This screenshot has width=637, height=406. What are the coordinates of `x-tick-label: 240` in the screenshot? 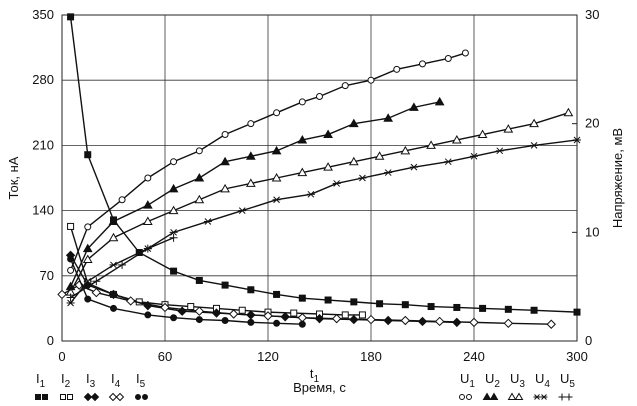 It's located at (474, 356).